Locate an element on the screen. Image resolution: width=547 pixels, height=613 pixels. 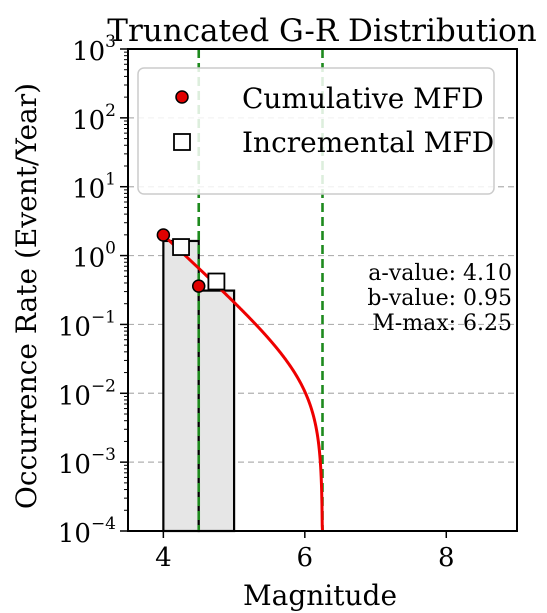
x-axis-ticks: 4 6 8 is located at coordinates (305, 552).